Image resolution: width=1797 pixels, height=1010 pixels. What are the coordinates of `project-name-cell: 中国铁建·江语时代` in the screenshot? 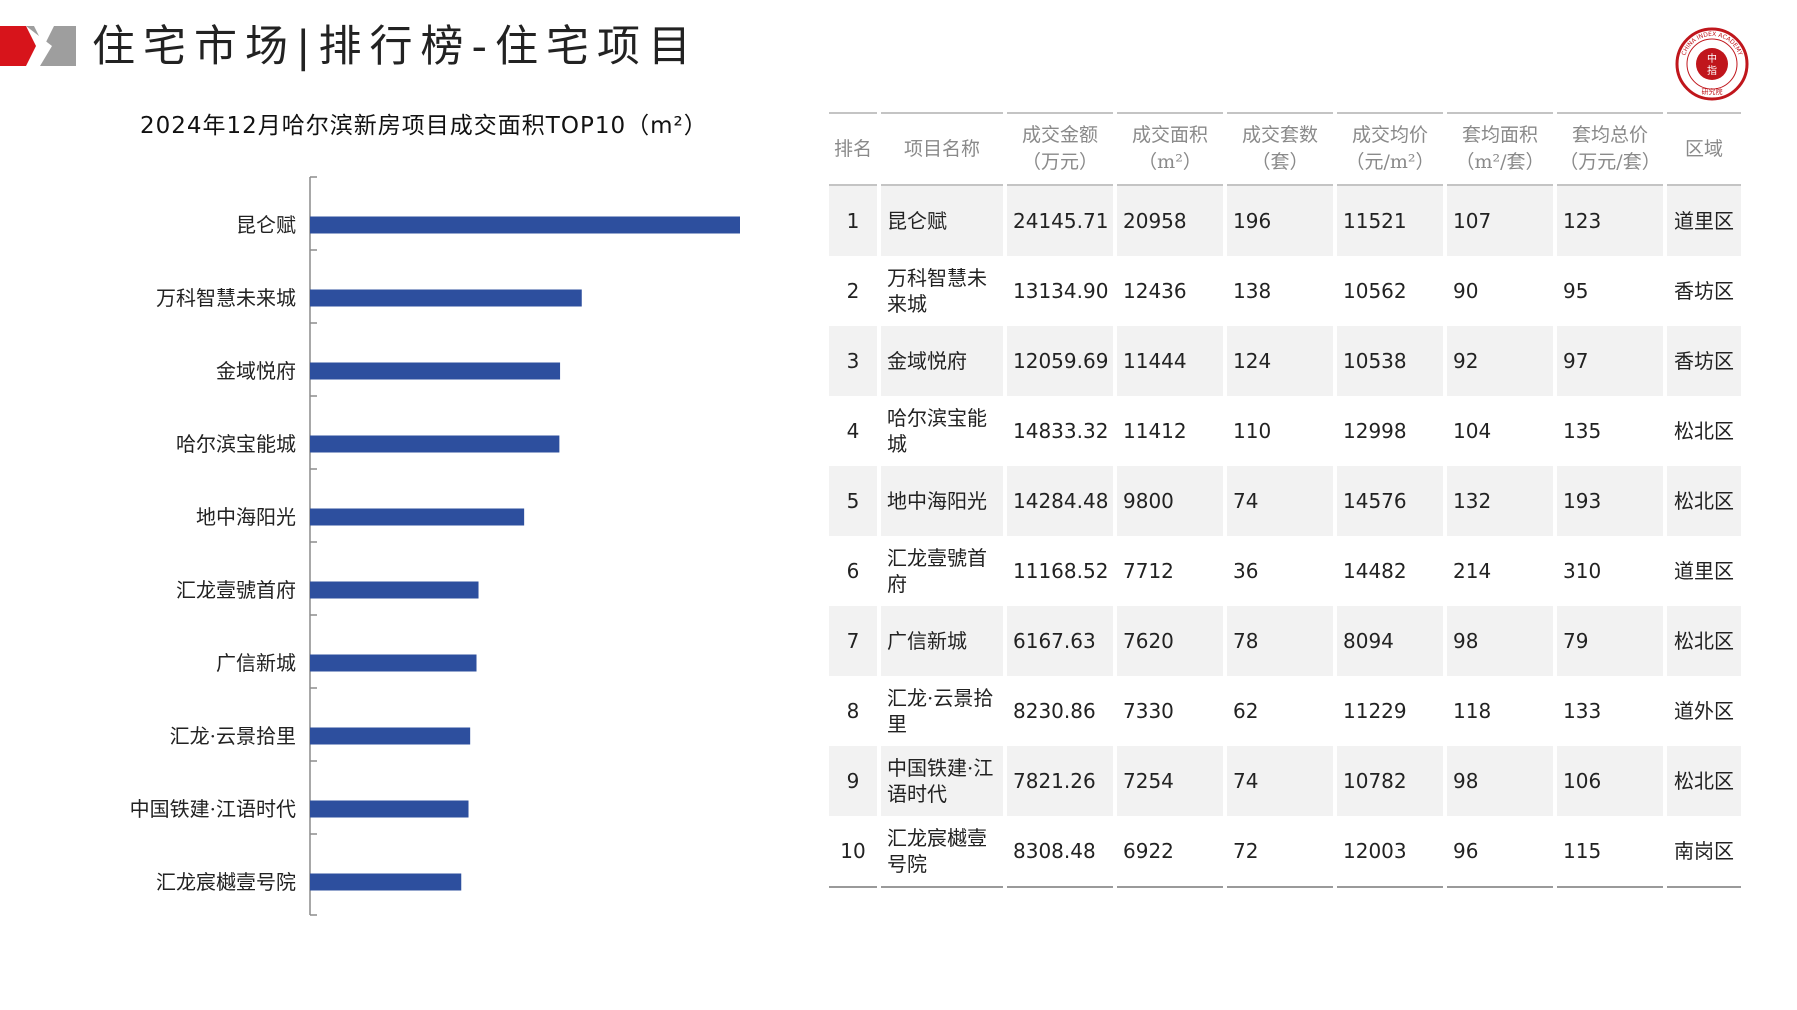 It's located at (942, 781).